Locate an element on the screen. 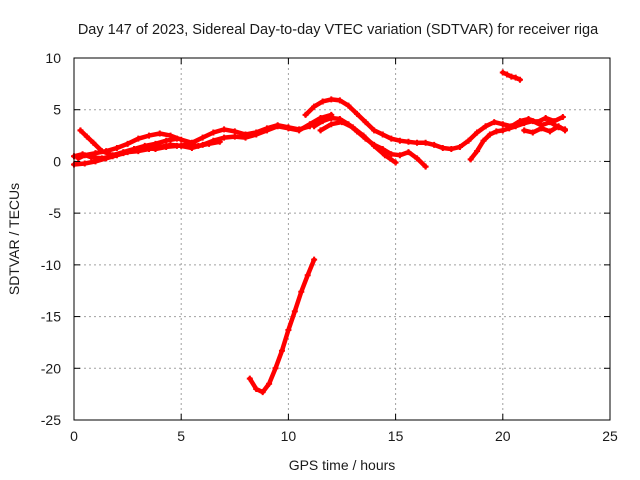  series-track-f is located at coordinates (434, 124).